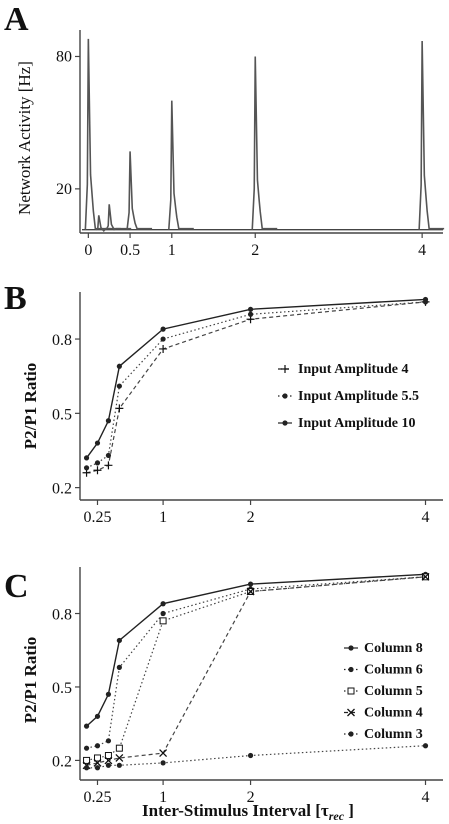 The width and height of the screenshot is (449, 824). I want to click on chart-b-x-tick-label: 1, so click(163, 517).